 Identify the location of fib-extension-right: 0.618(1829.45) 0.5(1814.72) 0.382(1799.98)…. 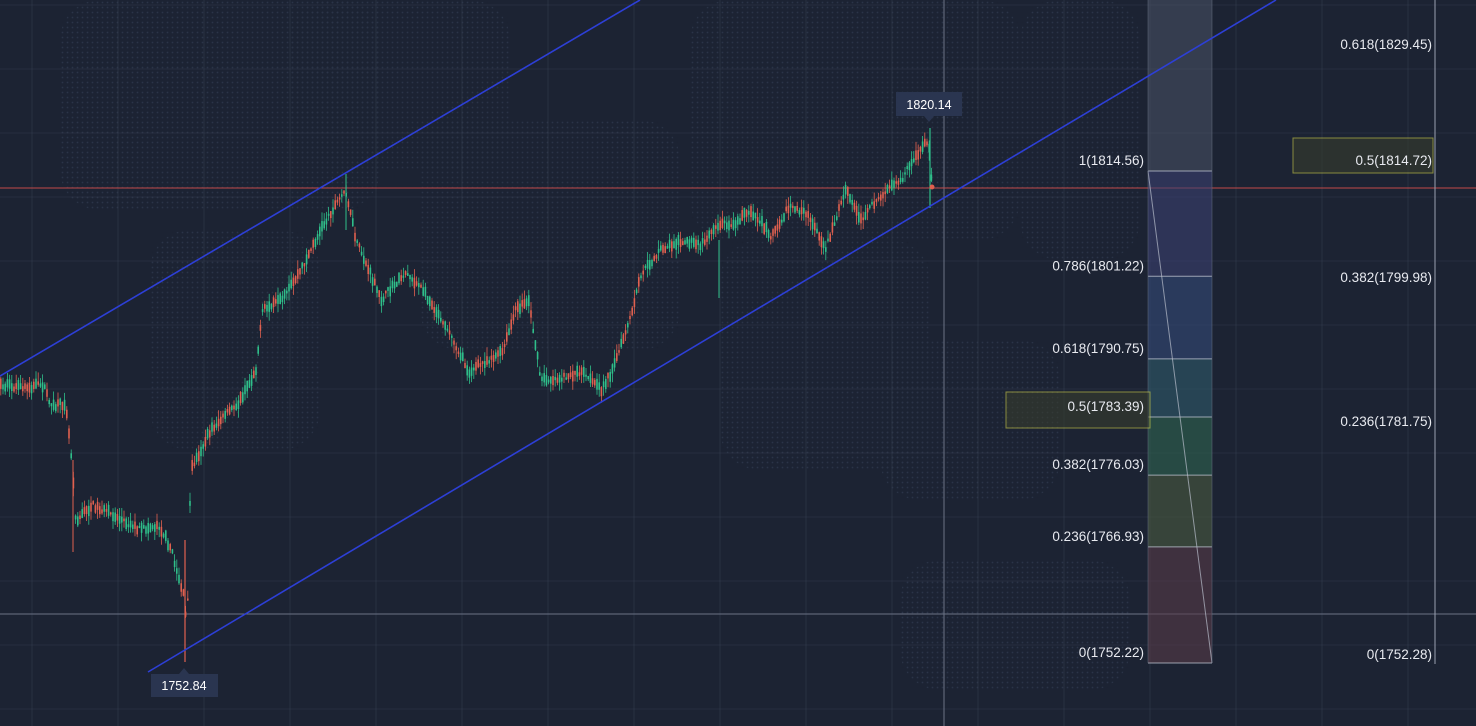
(1364, 332).